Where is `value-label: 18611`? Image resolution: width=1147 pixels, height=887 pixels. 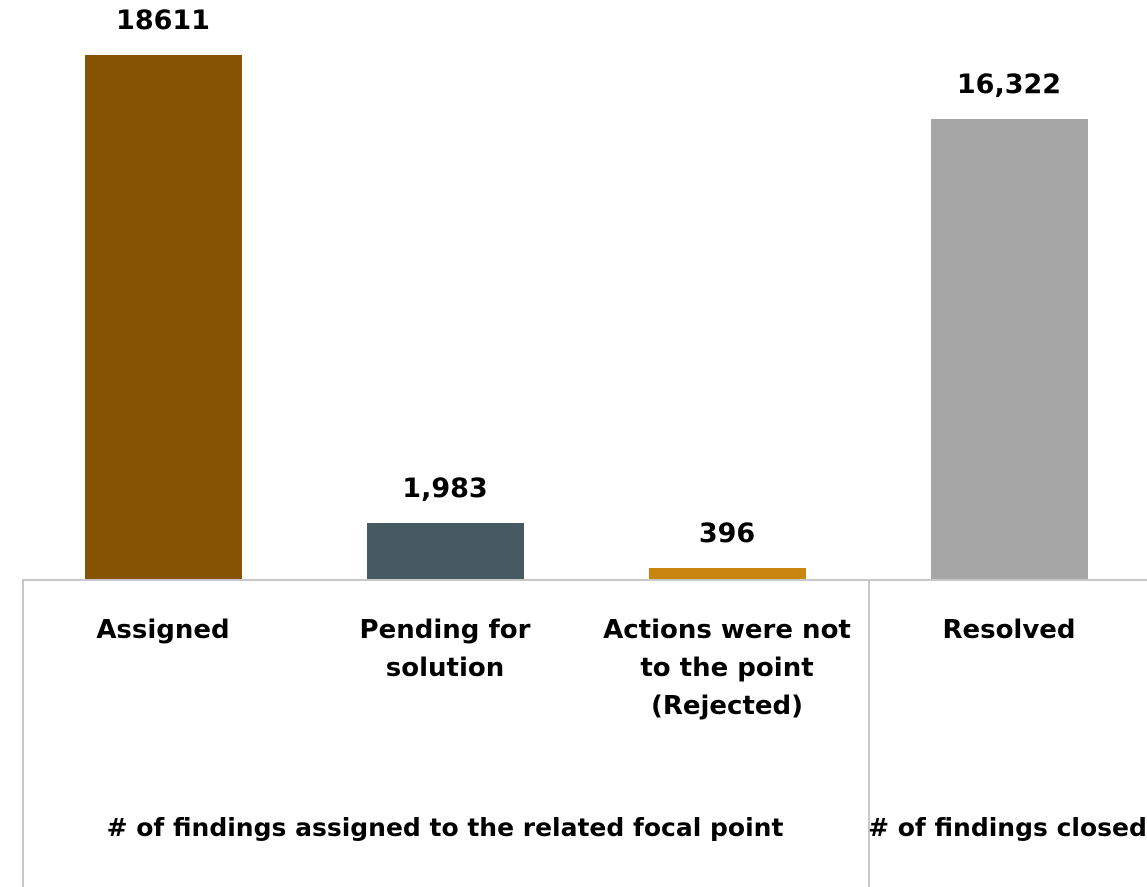
value-label: 18611 is located at coordinates (163, 20).